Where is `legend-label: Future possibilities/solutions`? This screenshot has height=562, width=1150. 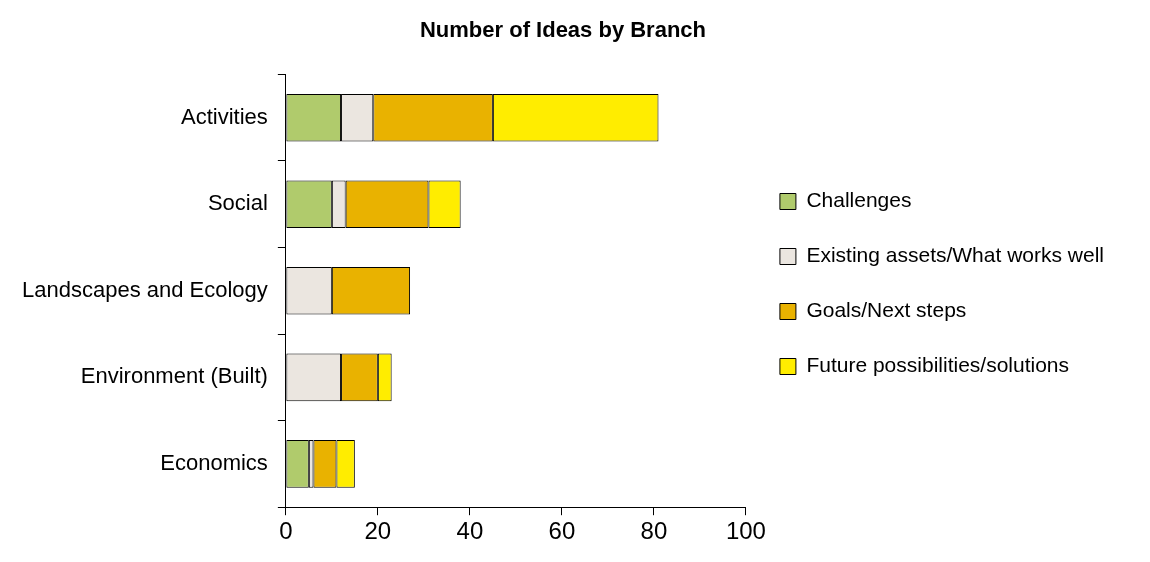
legend-label: Future possibilities/solutions is located at coordinates (938, 365).